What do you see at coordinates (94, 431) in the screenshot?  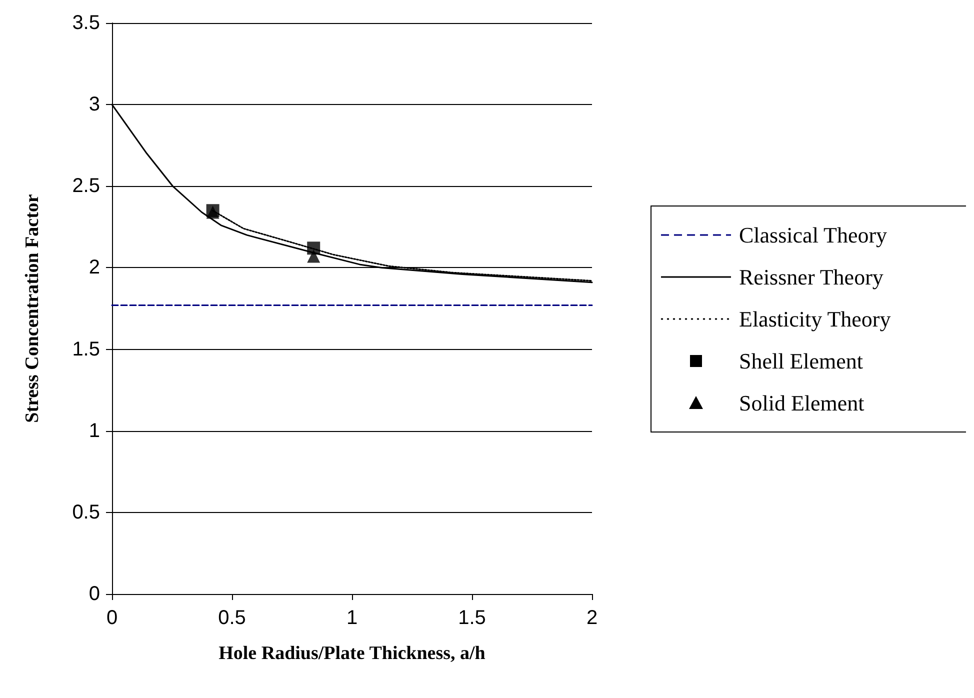 I see `y-tick-label: 1` at bounding box center [94, 431].